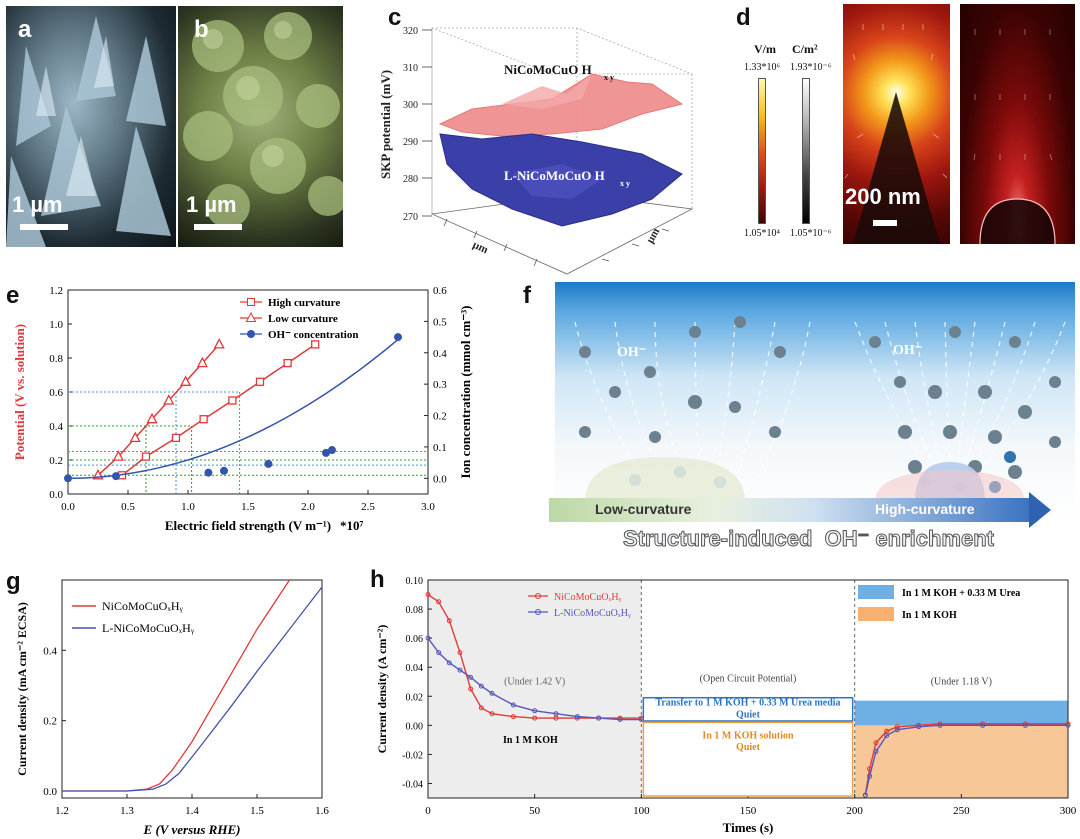 This screenshot has height=839, width=1080. I want to click on scale-bar-label: 1 µm, so click(37, 204).